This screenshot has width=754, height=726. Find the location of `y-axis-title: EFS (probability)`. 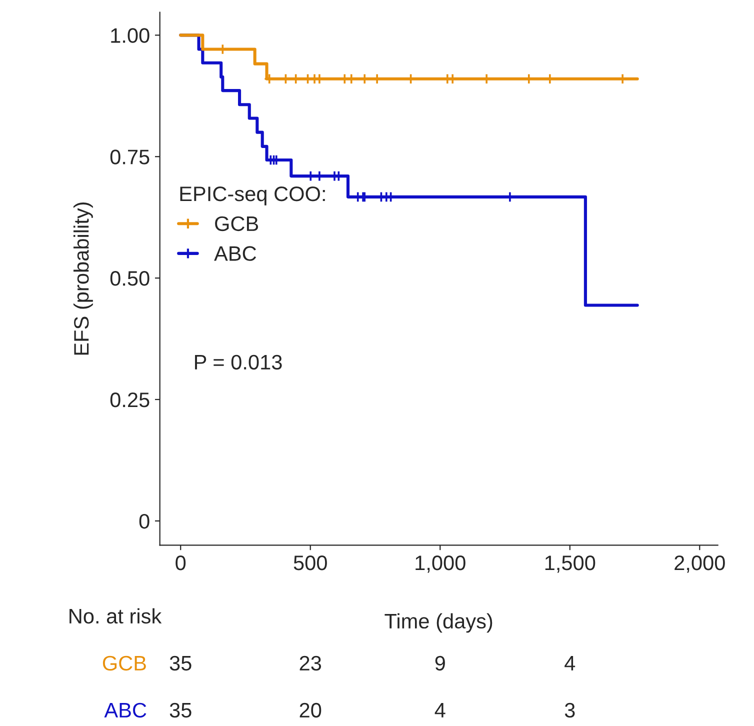

y-axis-title: EFS (probability) is located at coordinates (83, 278).